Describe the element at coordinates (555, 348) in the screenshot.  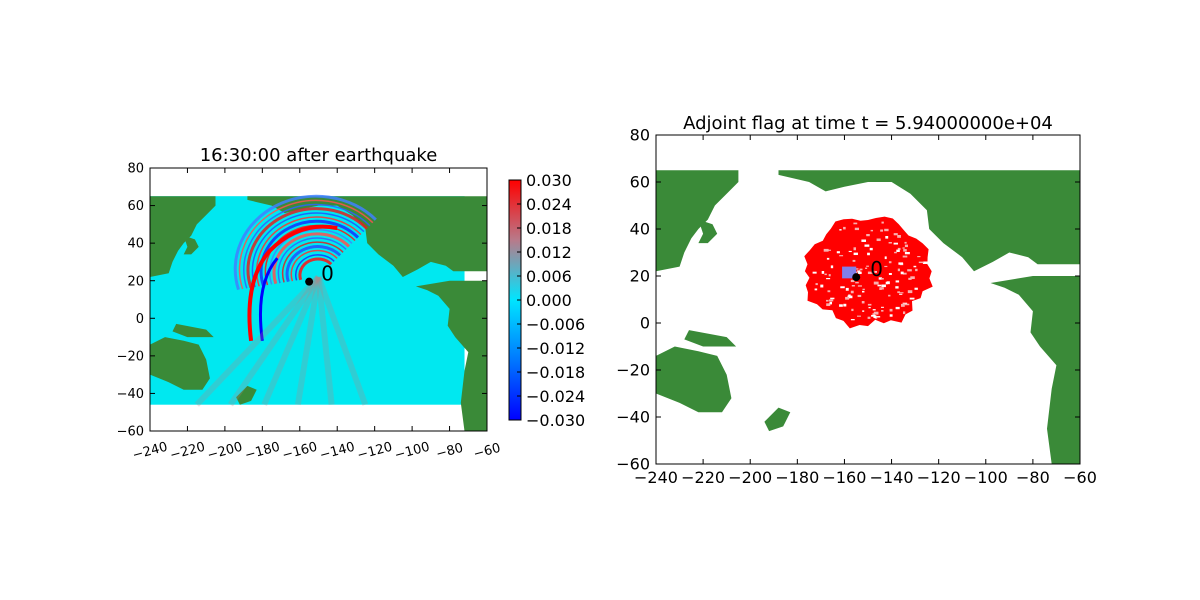
I see `colorbar-tick-label: −0.012` at that location.